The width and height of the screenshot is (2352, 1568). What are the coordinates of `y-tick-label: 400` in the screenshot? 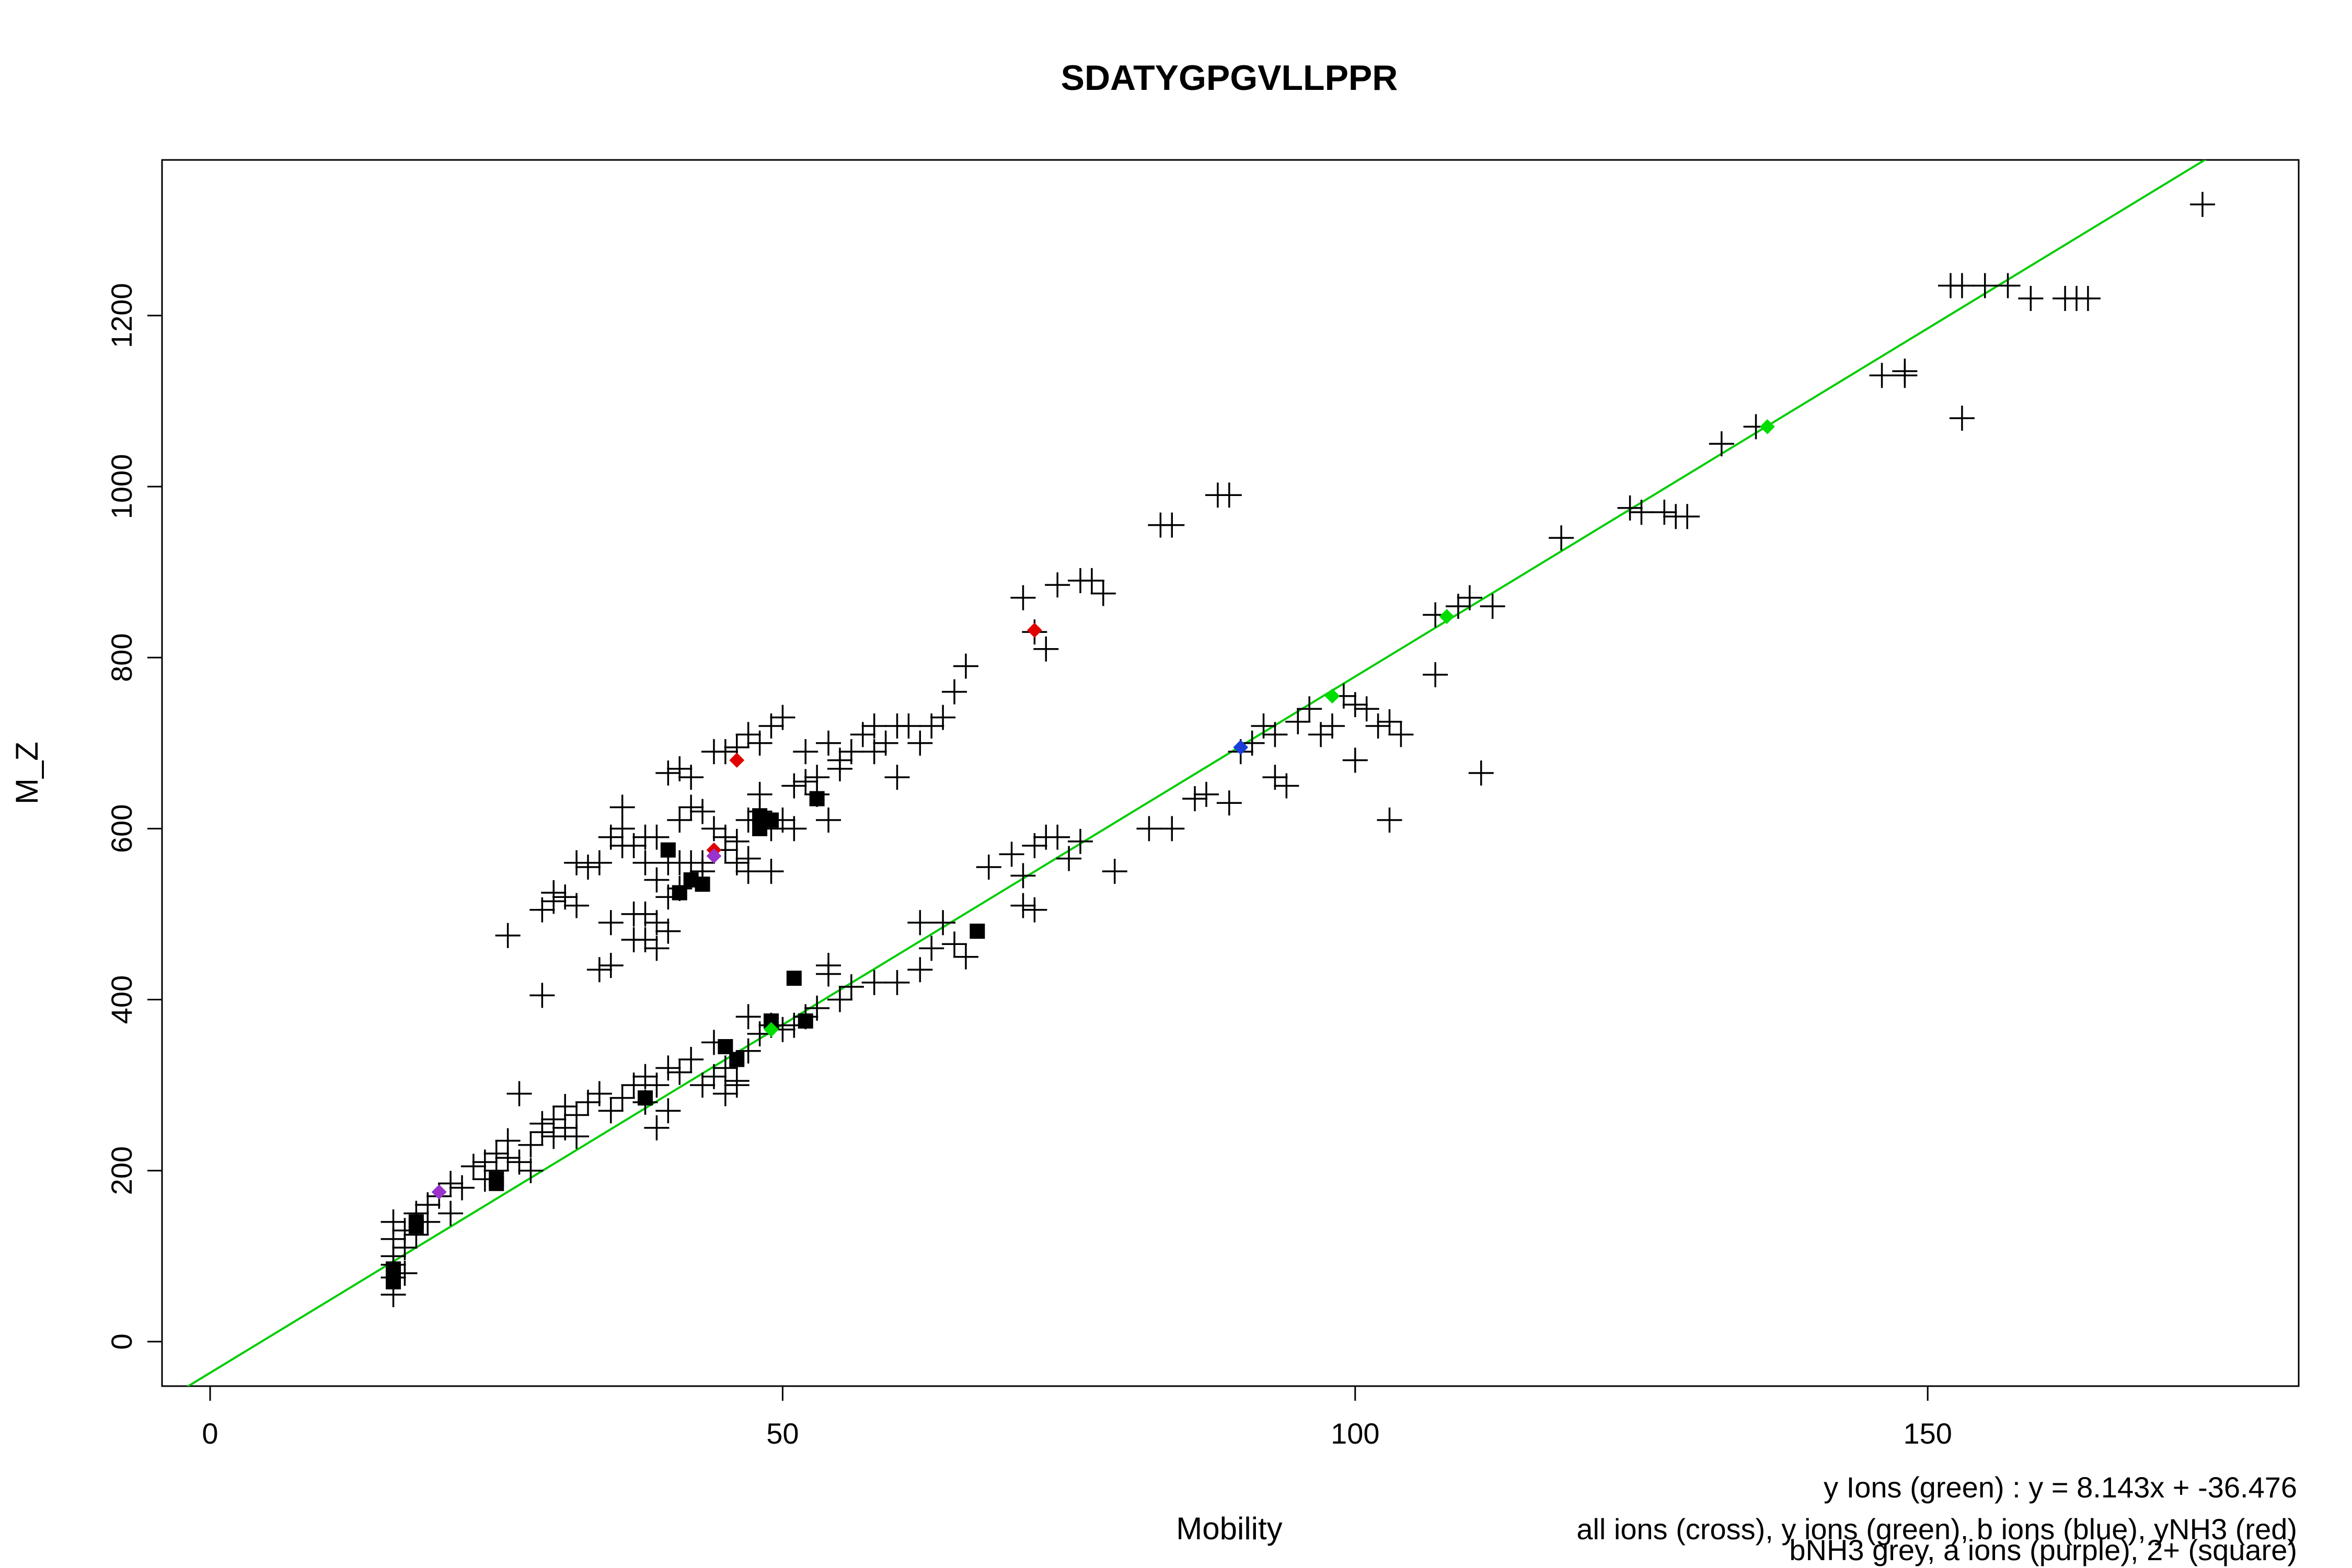 It's located at (121, 999).